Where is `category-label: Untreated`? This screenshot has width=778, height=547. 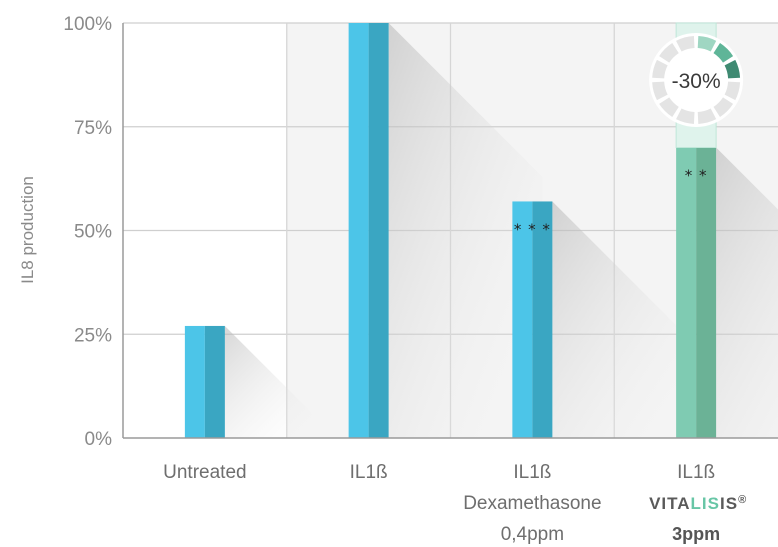 category-label: Untreated is located at coordinates (204, 472).